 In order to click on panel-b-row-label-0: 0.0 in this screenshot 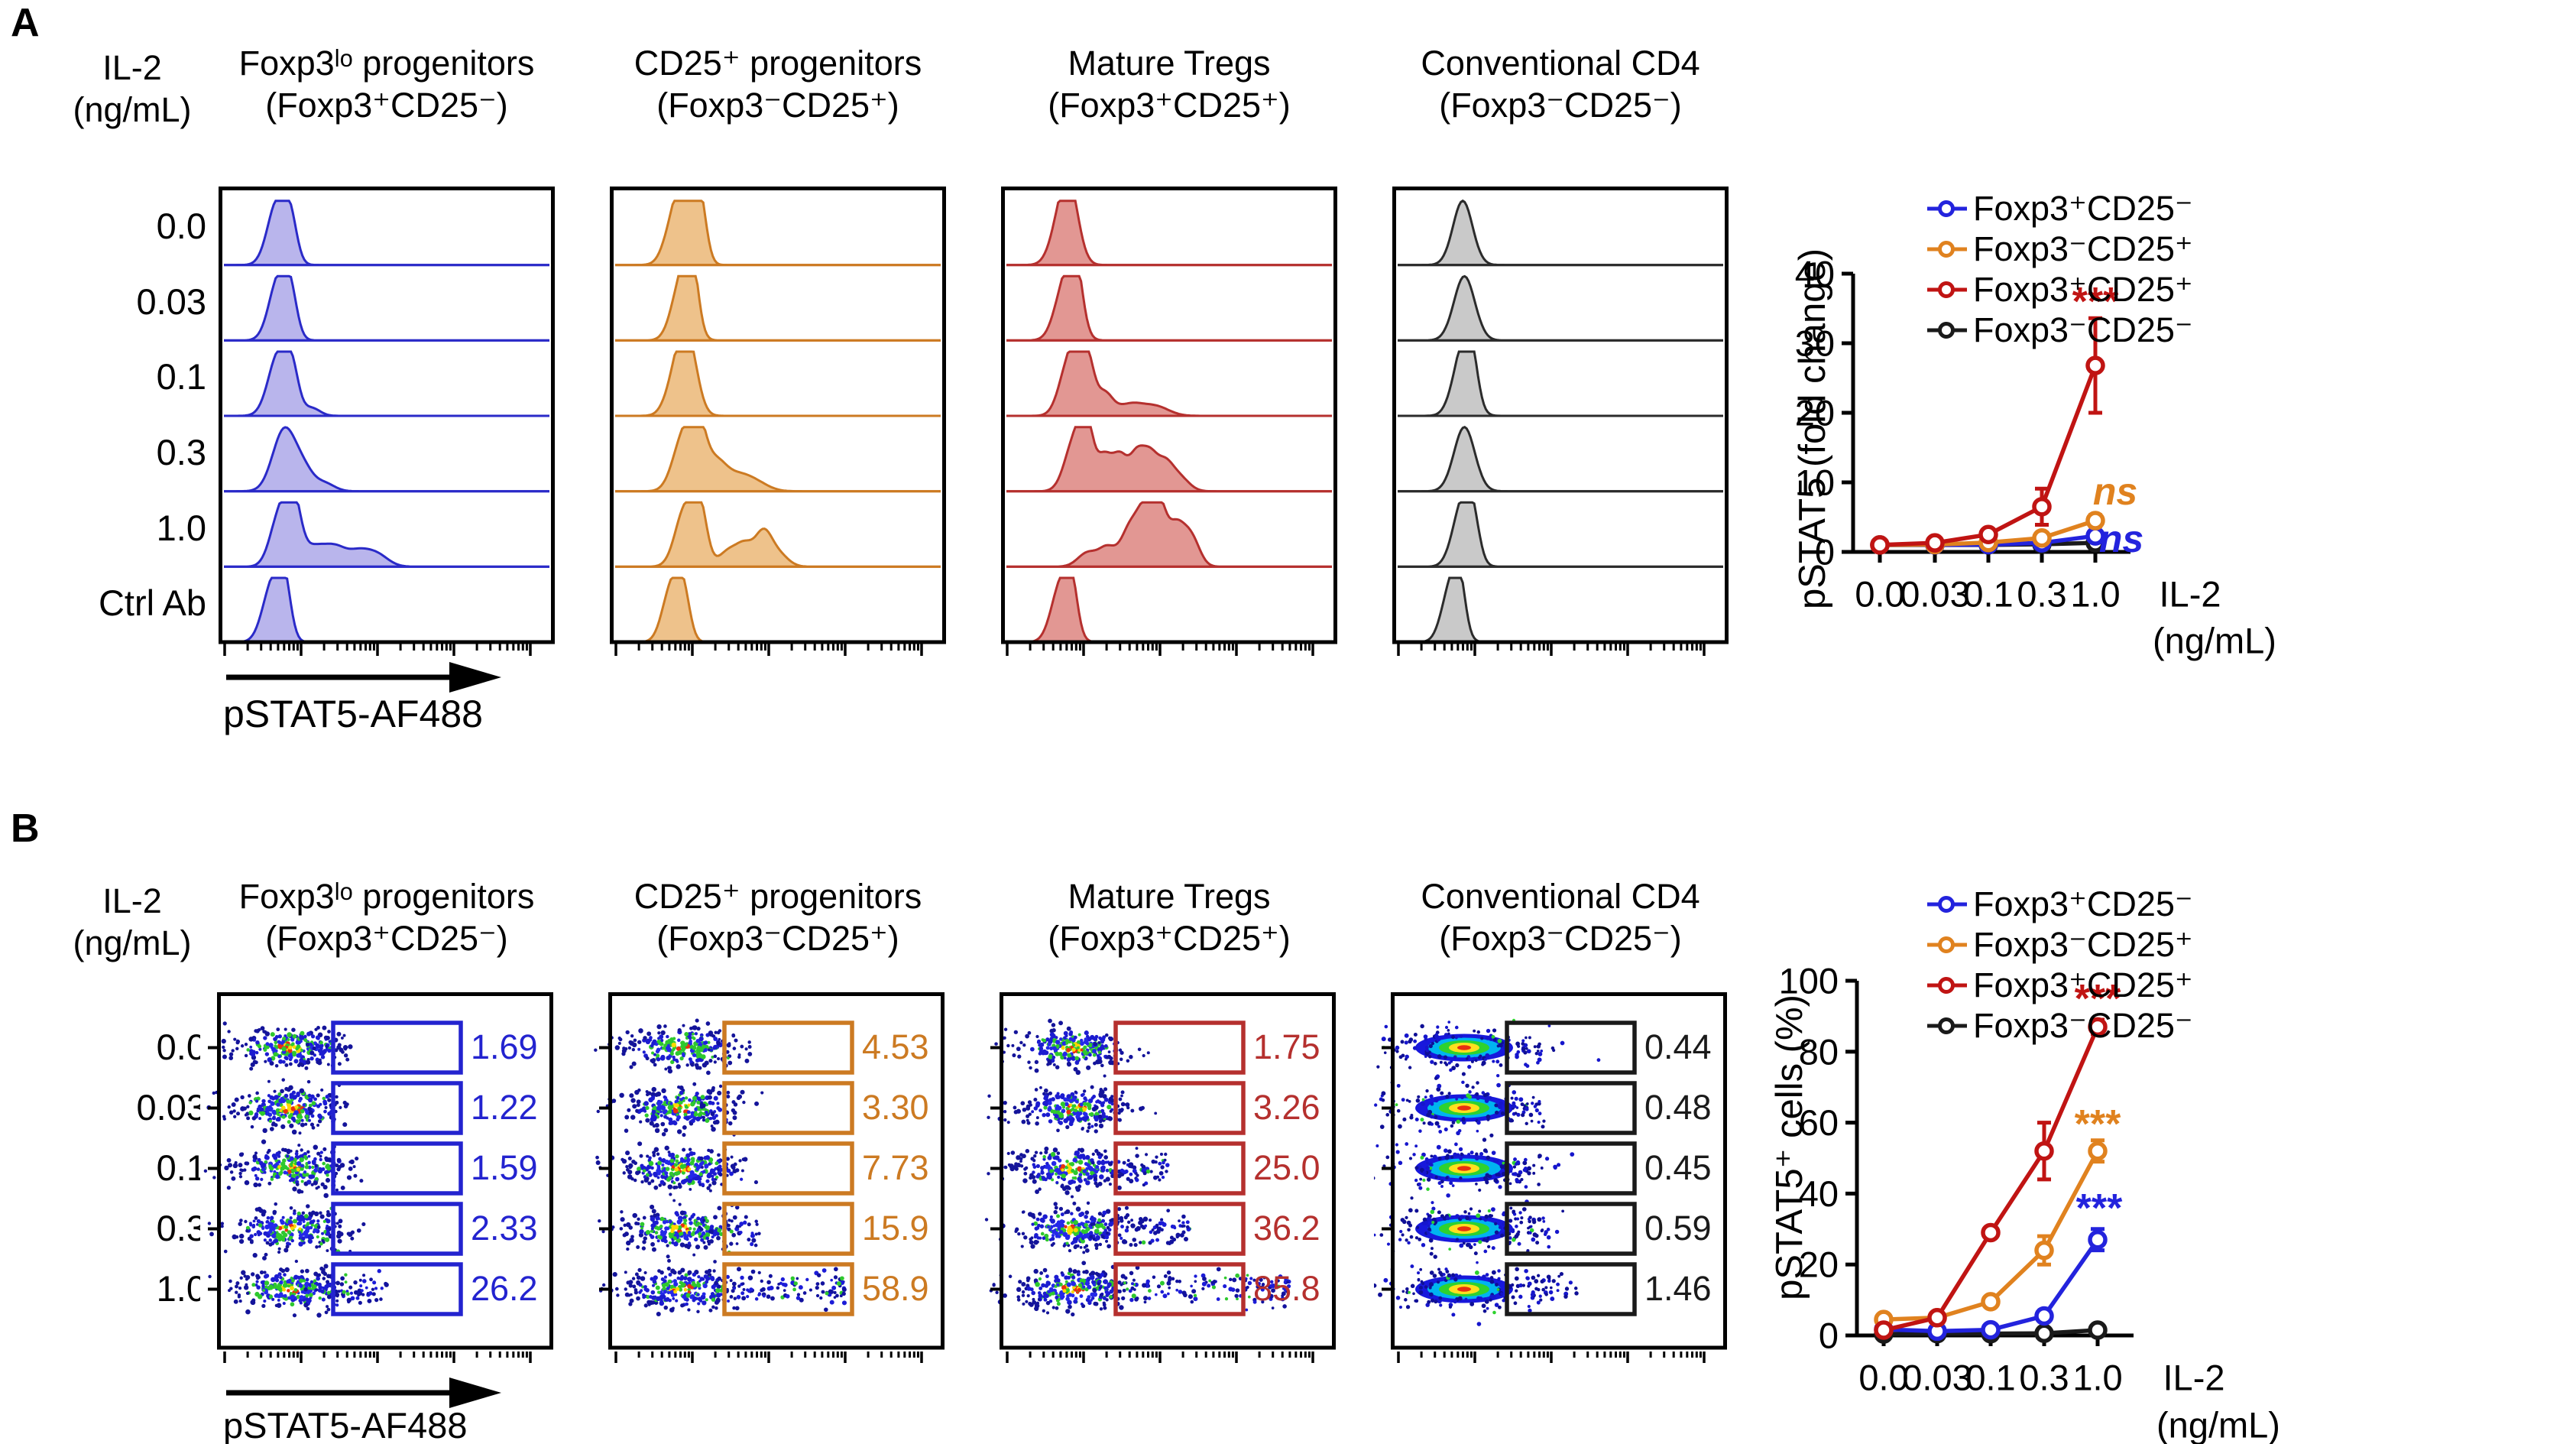, I will do `click(181, 1047)`.